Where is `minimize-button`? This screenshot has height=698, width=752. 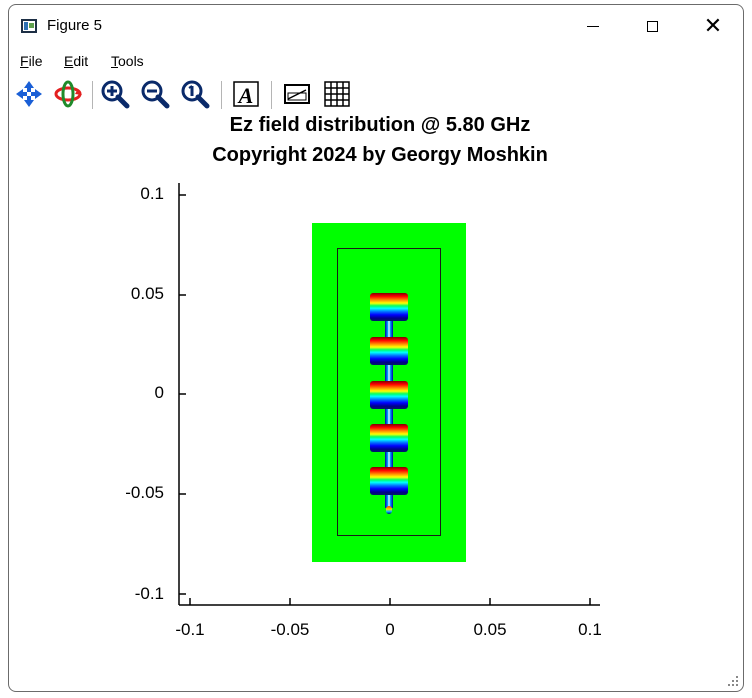
minimize-button is located at coordinates (593, 26).